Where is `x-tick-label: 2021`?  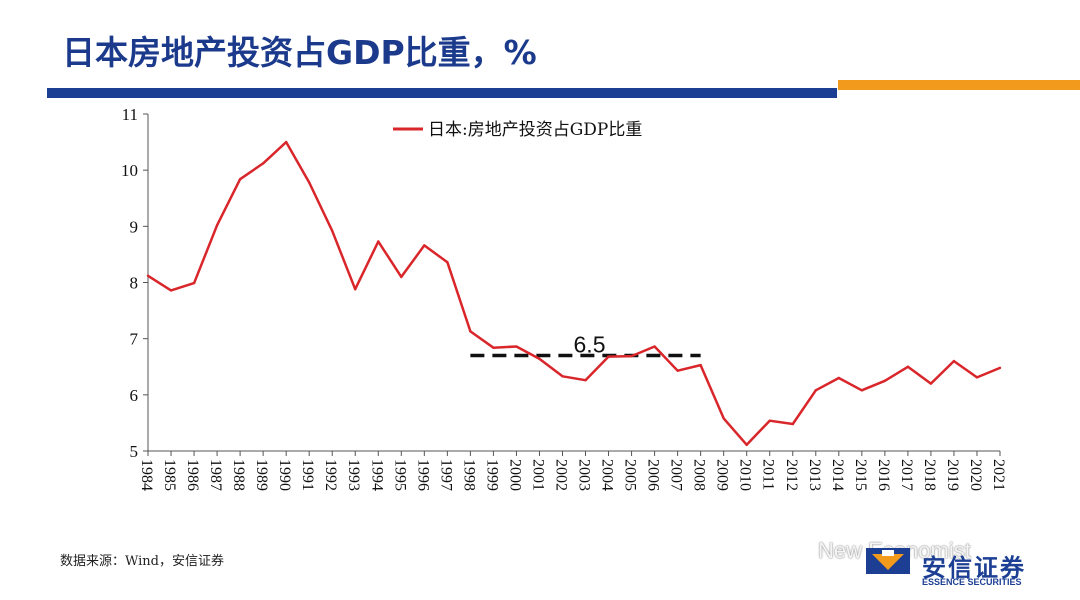
x-tick-label: 2021 is located at coordinates (998, 475).